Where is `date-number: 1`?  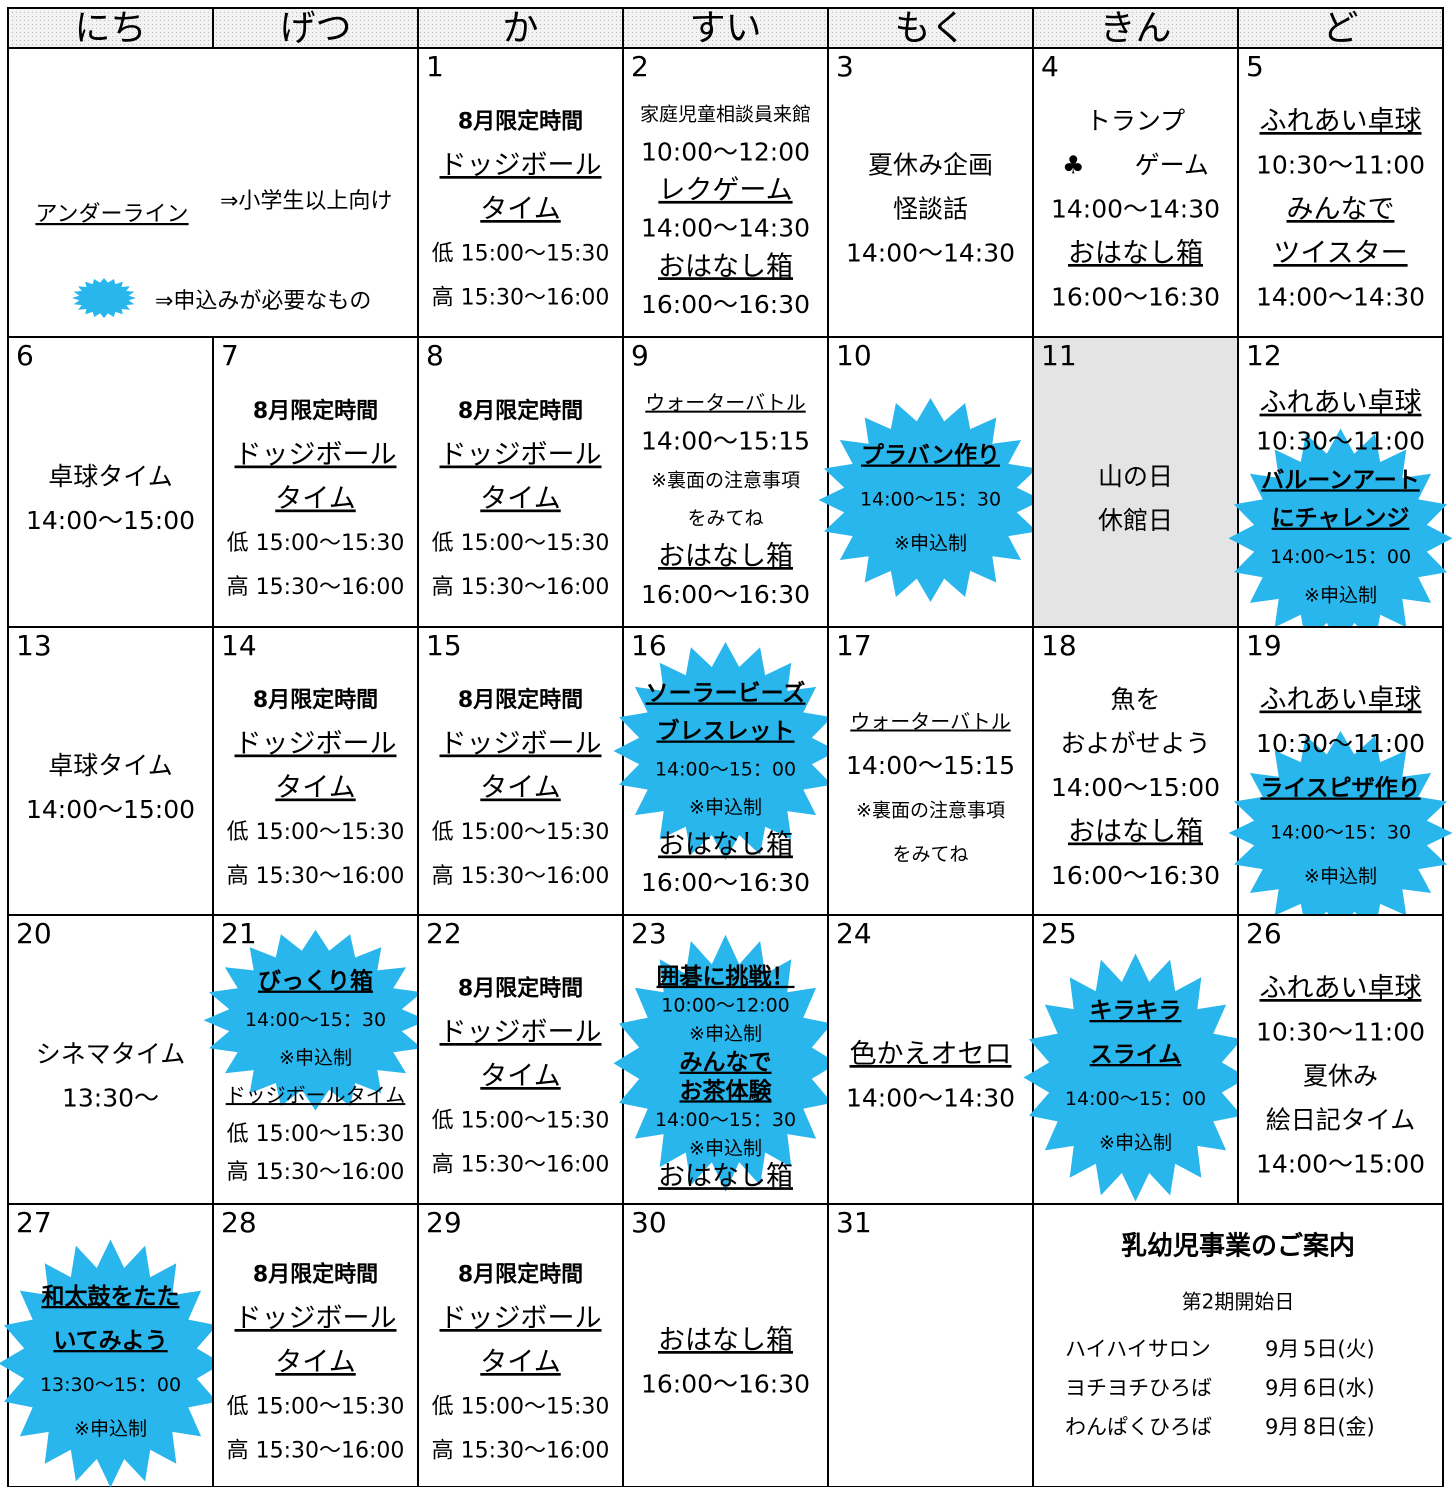 date-number: 1 is located at coordinates (435, 66).